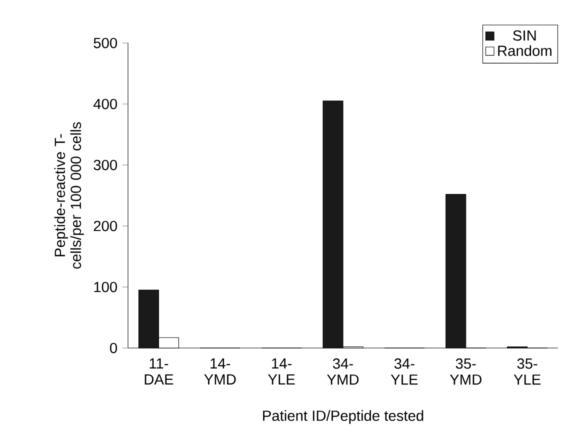 The height and width of the screenshot is (439, 578). I want to click on x-tick-label: 34- YMD, so click(343, 371).